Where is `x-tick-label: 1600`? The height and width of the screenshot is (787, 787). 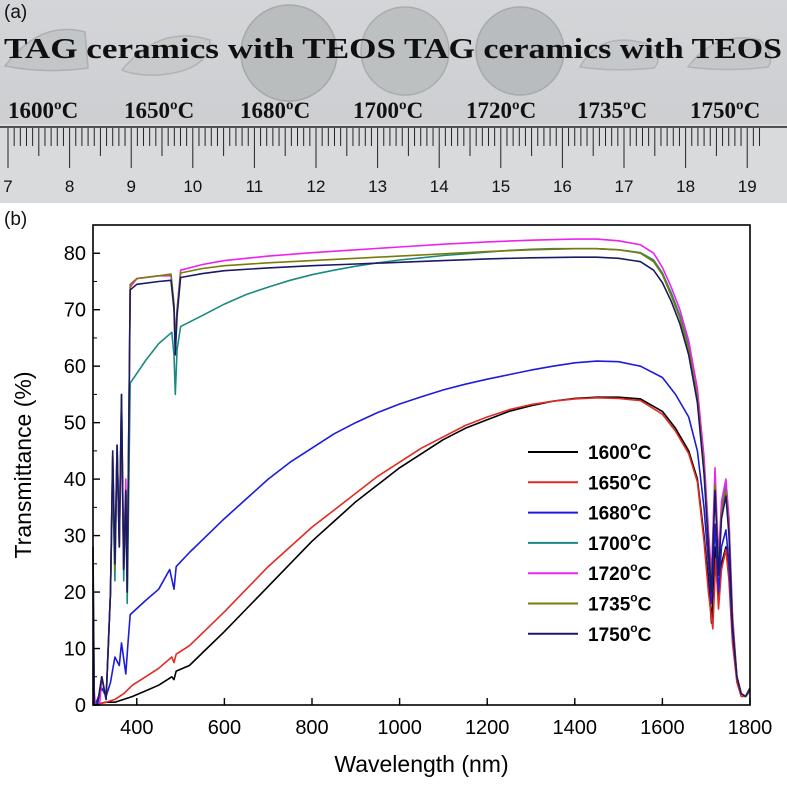
x-tick-label: 1600 is located at coordinates (662, 728).